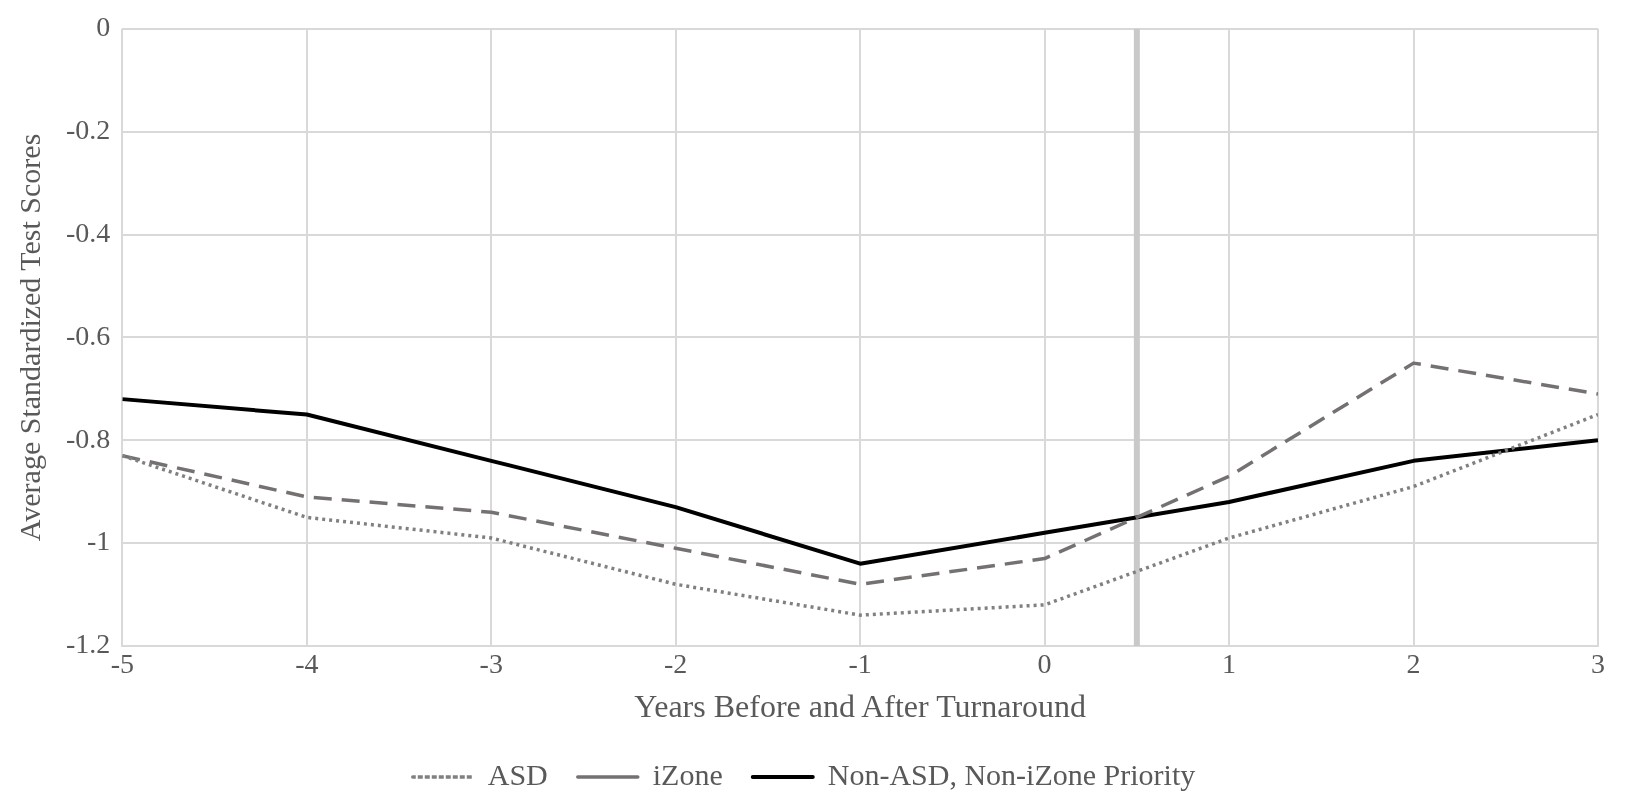 The height and width of the screenshot is (812, 1638). I want to click on legend-label: iZone, so click(687, 774).